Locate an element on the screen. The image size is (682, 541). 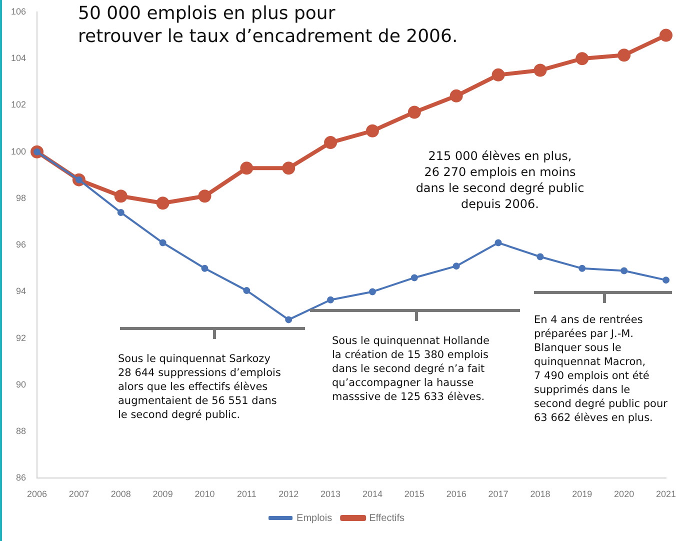
x-tick-label: 2015 is located at coordinates (414, 494).